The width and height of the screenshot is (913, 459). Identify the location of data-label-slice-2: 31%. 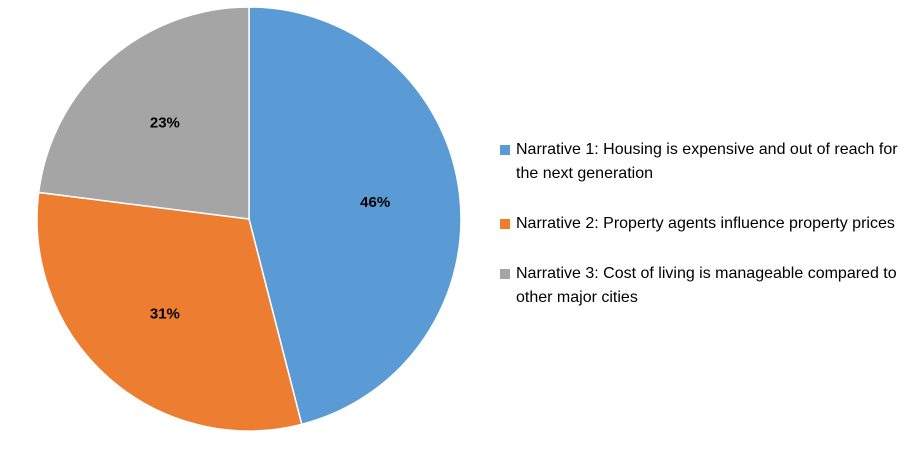
(165, 313).